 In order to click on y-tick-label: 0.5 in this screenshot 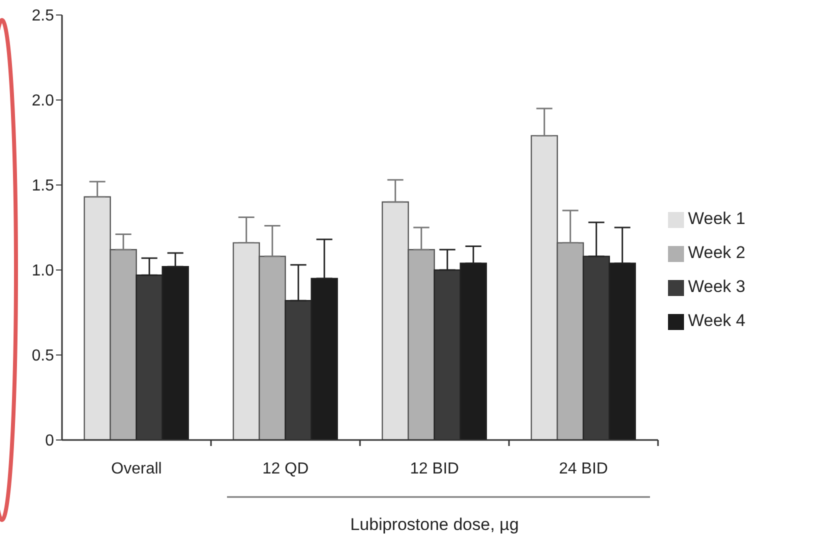, I will do `click(43, 356)`.